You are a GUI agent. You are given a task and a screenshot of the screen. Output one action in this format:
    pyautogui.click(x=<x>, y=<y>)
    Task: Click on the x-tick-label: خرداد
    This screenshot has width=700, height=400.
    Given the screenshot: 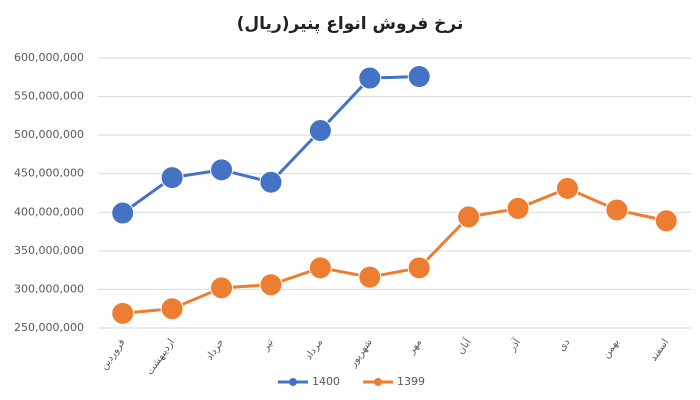 What is the action you would take?
    pyautogui.click(x=215, y=349)
    